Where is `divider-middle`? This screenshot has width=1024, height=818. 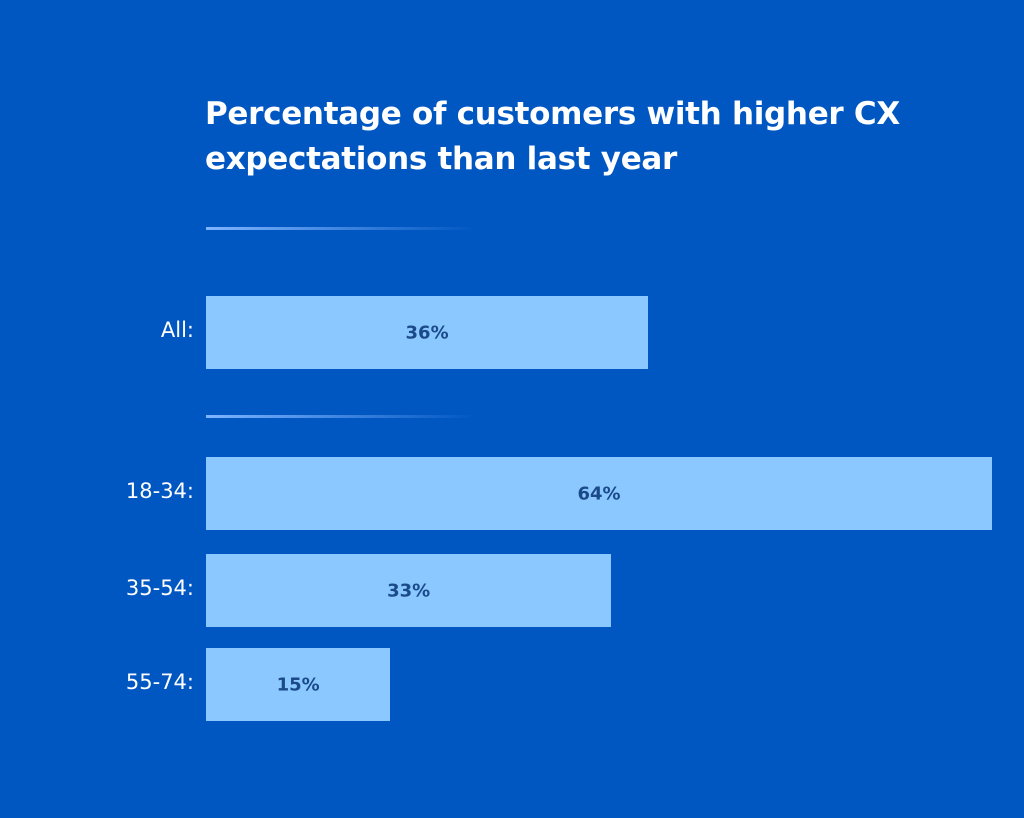
divider-middle is located at coordinates (341, 416).